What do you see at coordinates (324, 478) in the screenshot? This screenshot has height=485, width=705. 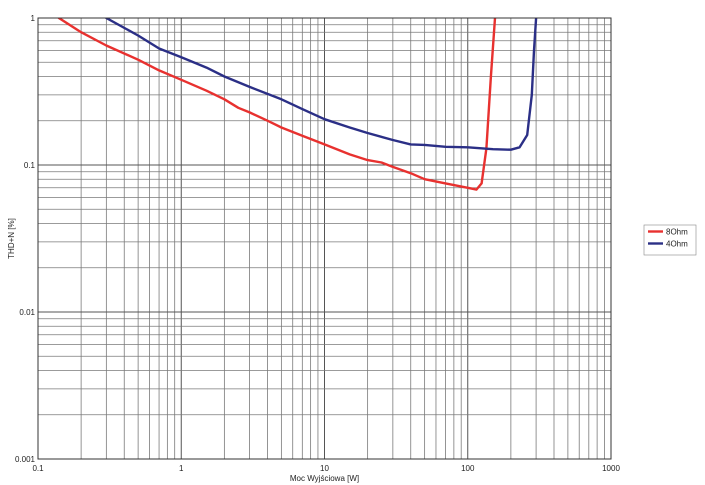 I see `x-axis-label: Moc Wyjściowa [W]` at bounding box center [324, 478].